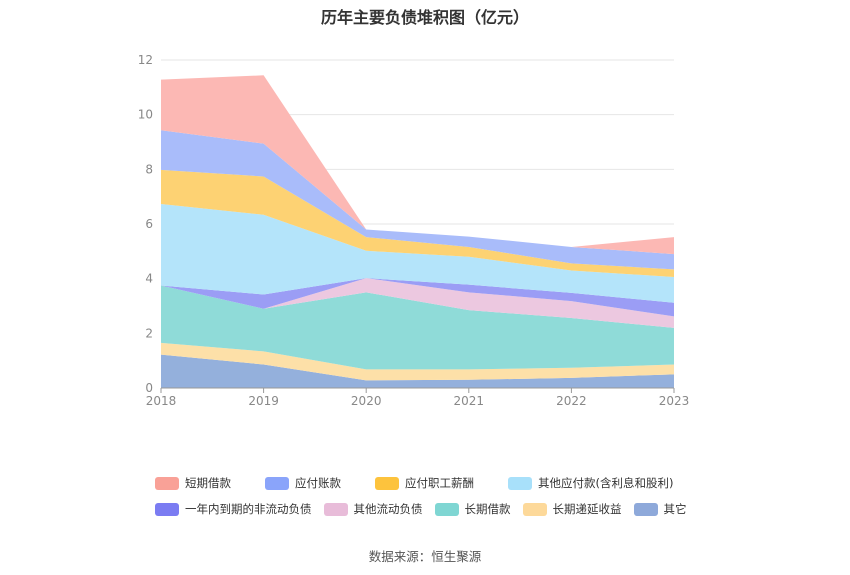 This screenshot has height=575, width=850. Describe the element at coordinates (149, 388) in the screenshot. I see `y-tick-label: 0` at that location.